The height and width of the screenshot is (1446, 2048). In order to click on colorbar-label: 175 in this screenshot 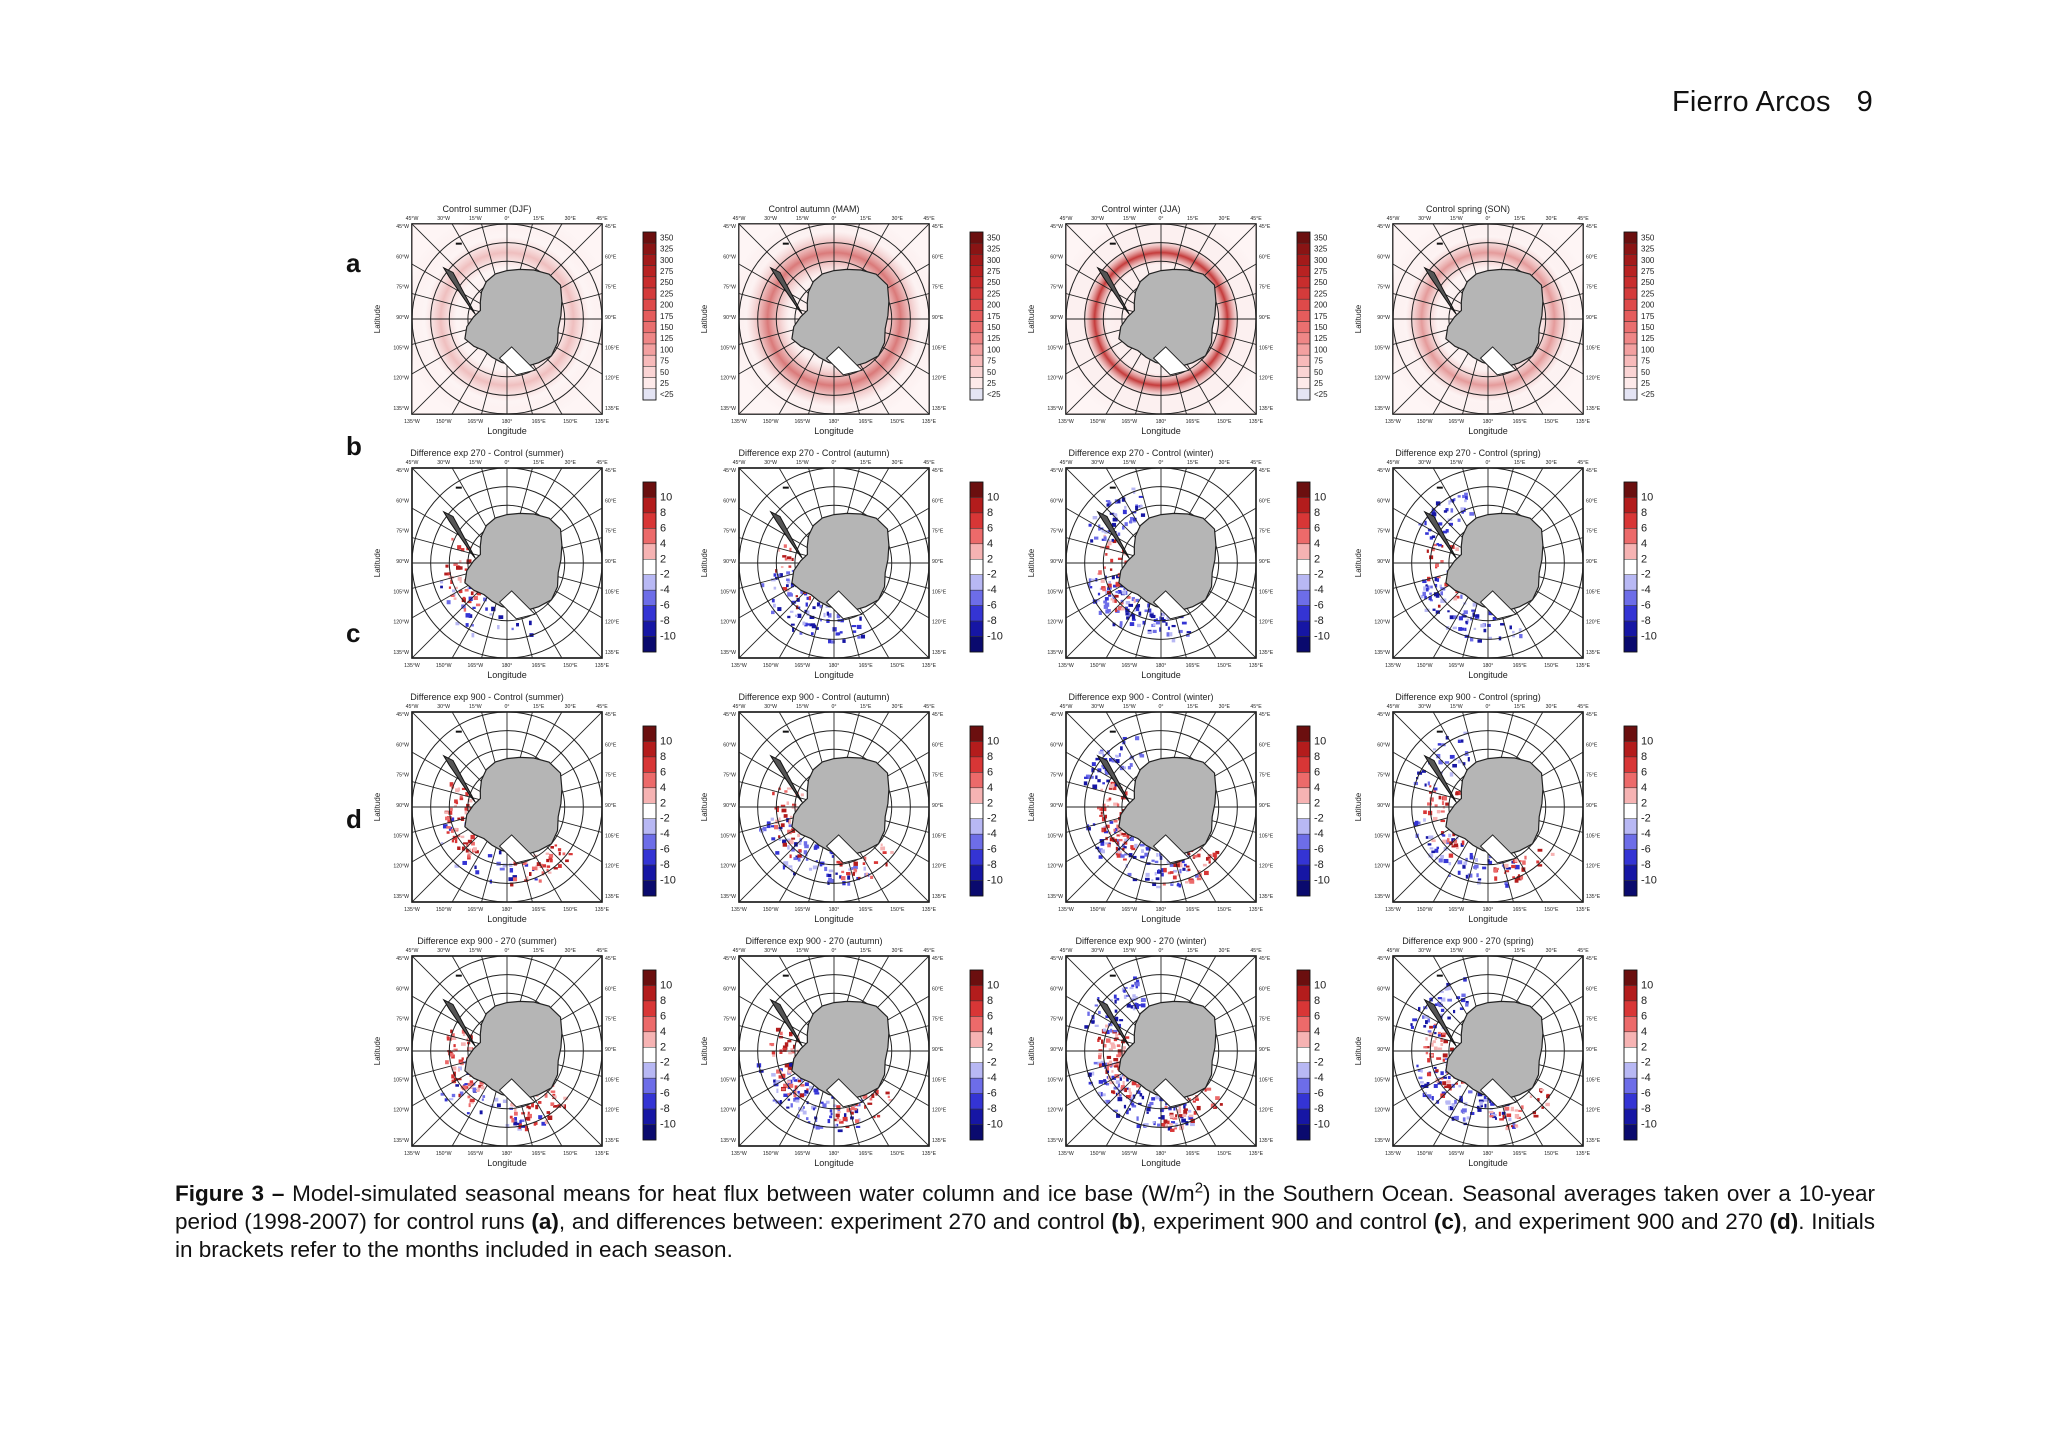, I will do `click(1648, 316)`.